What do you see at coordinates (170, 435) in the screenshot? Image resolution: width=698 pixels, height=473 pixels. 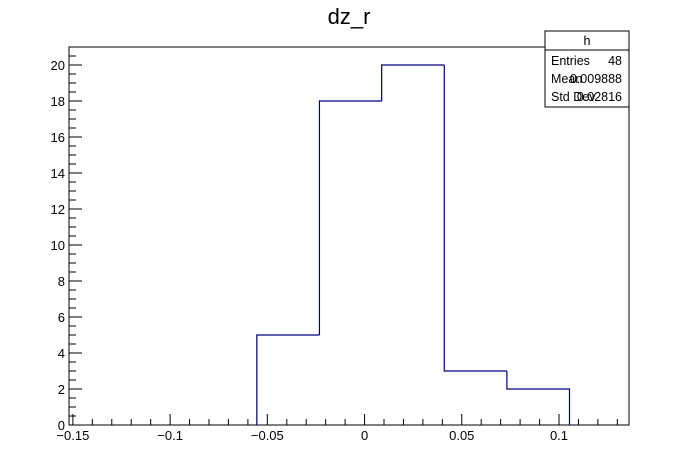 I see `x-tick-label: −0.1` at bounding box center [170, 435].